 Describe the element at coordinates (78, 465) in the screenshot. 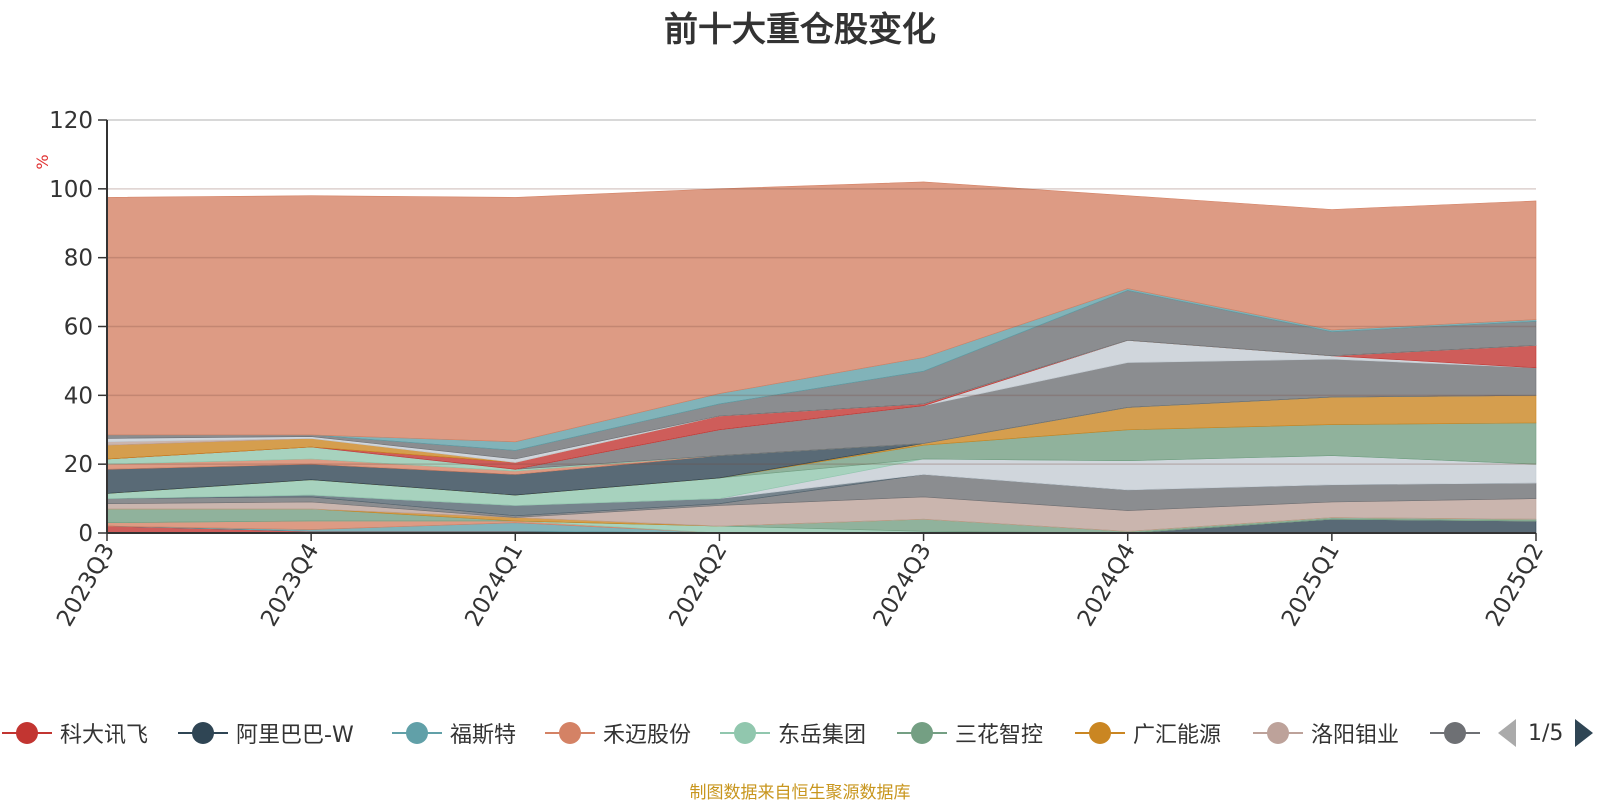

I see `y-tick-label: 20` at that location.